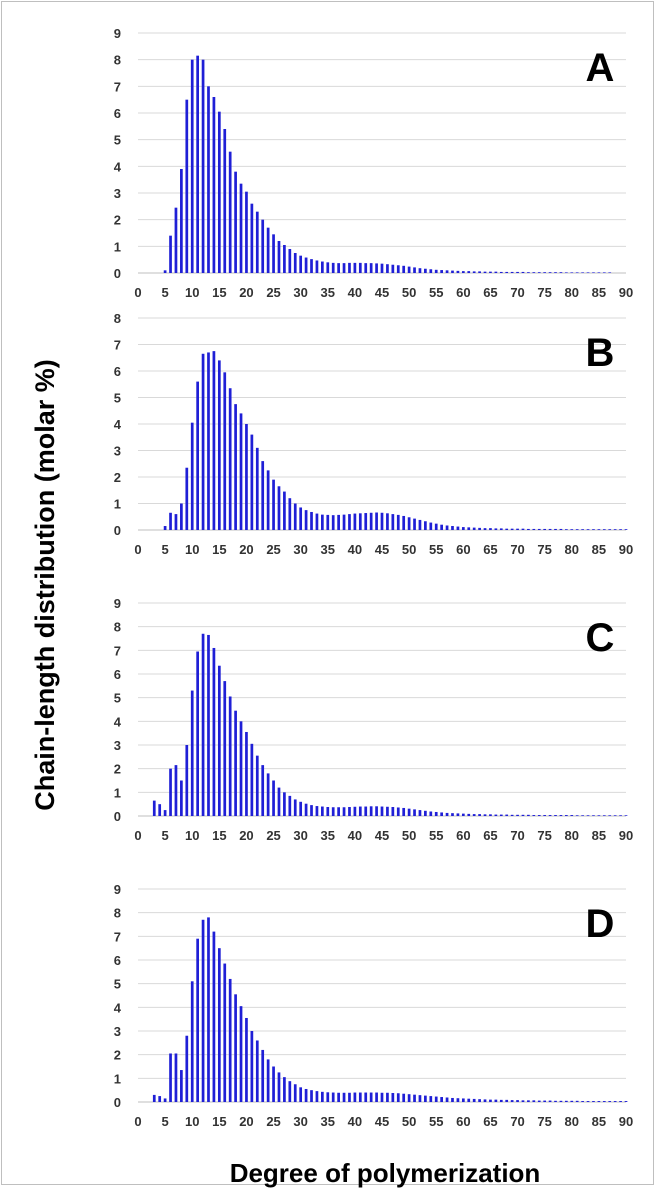  I want to click on x-tick-label: 50, so click(409, 835).